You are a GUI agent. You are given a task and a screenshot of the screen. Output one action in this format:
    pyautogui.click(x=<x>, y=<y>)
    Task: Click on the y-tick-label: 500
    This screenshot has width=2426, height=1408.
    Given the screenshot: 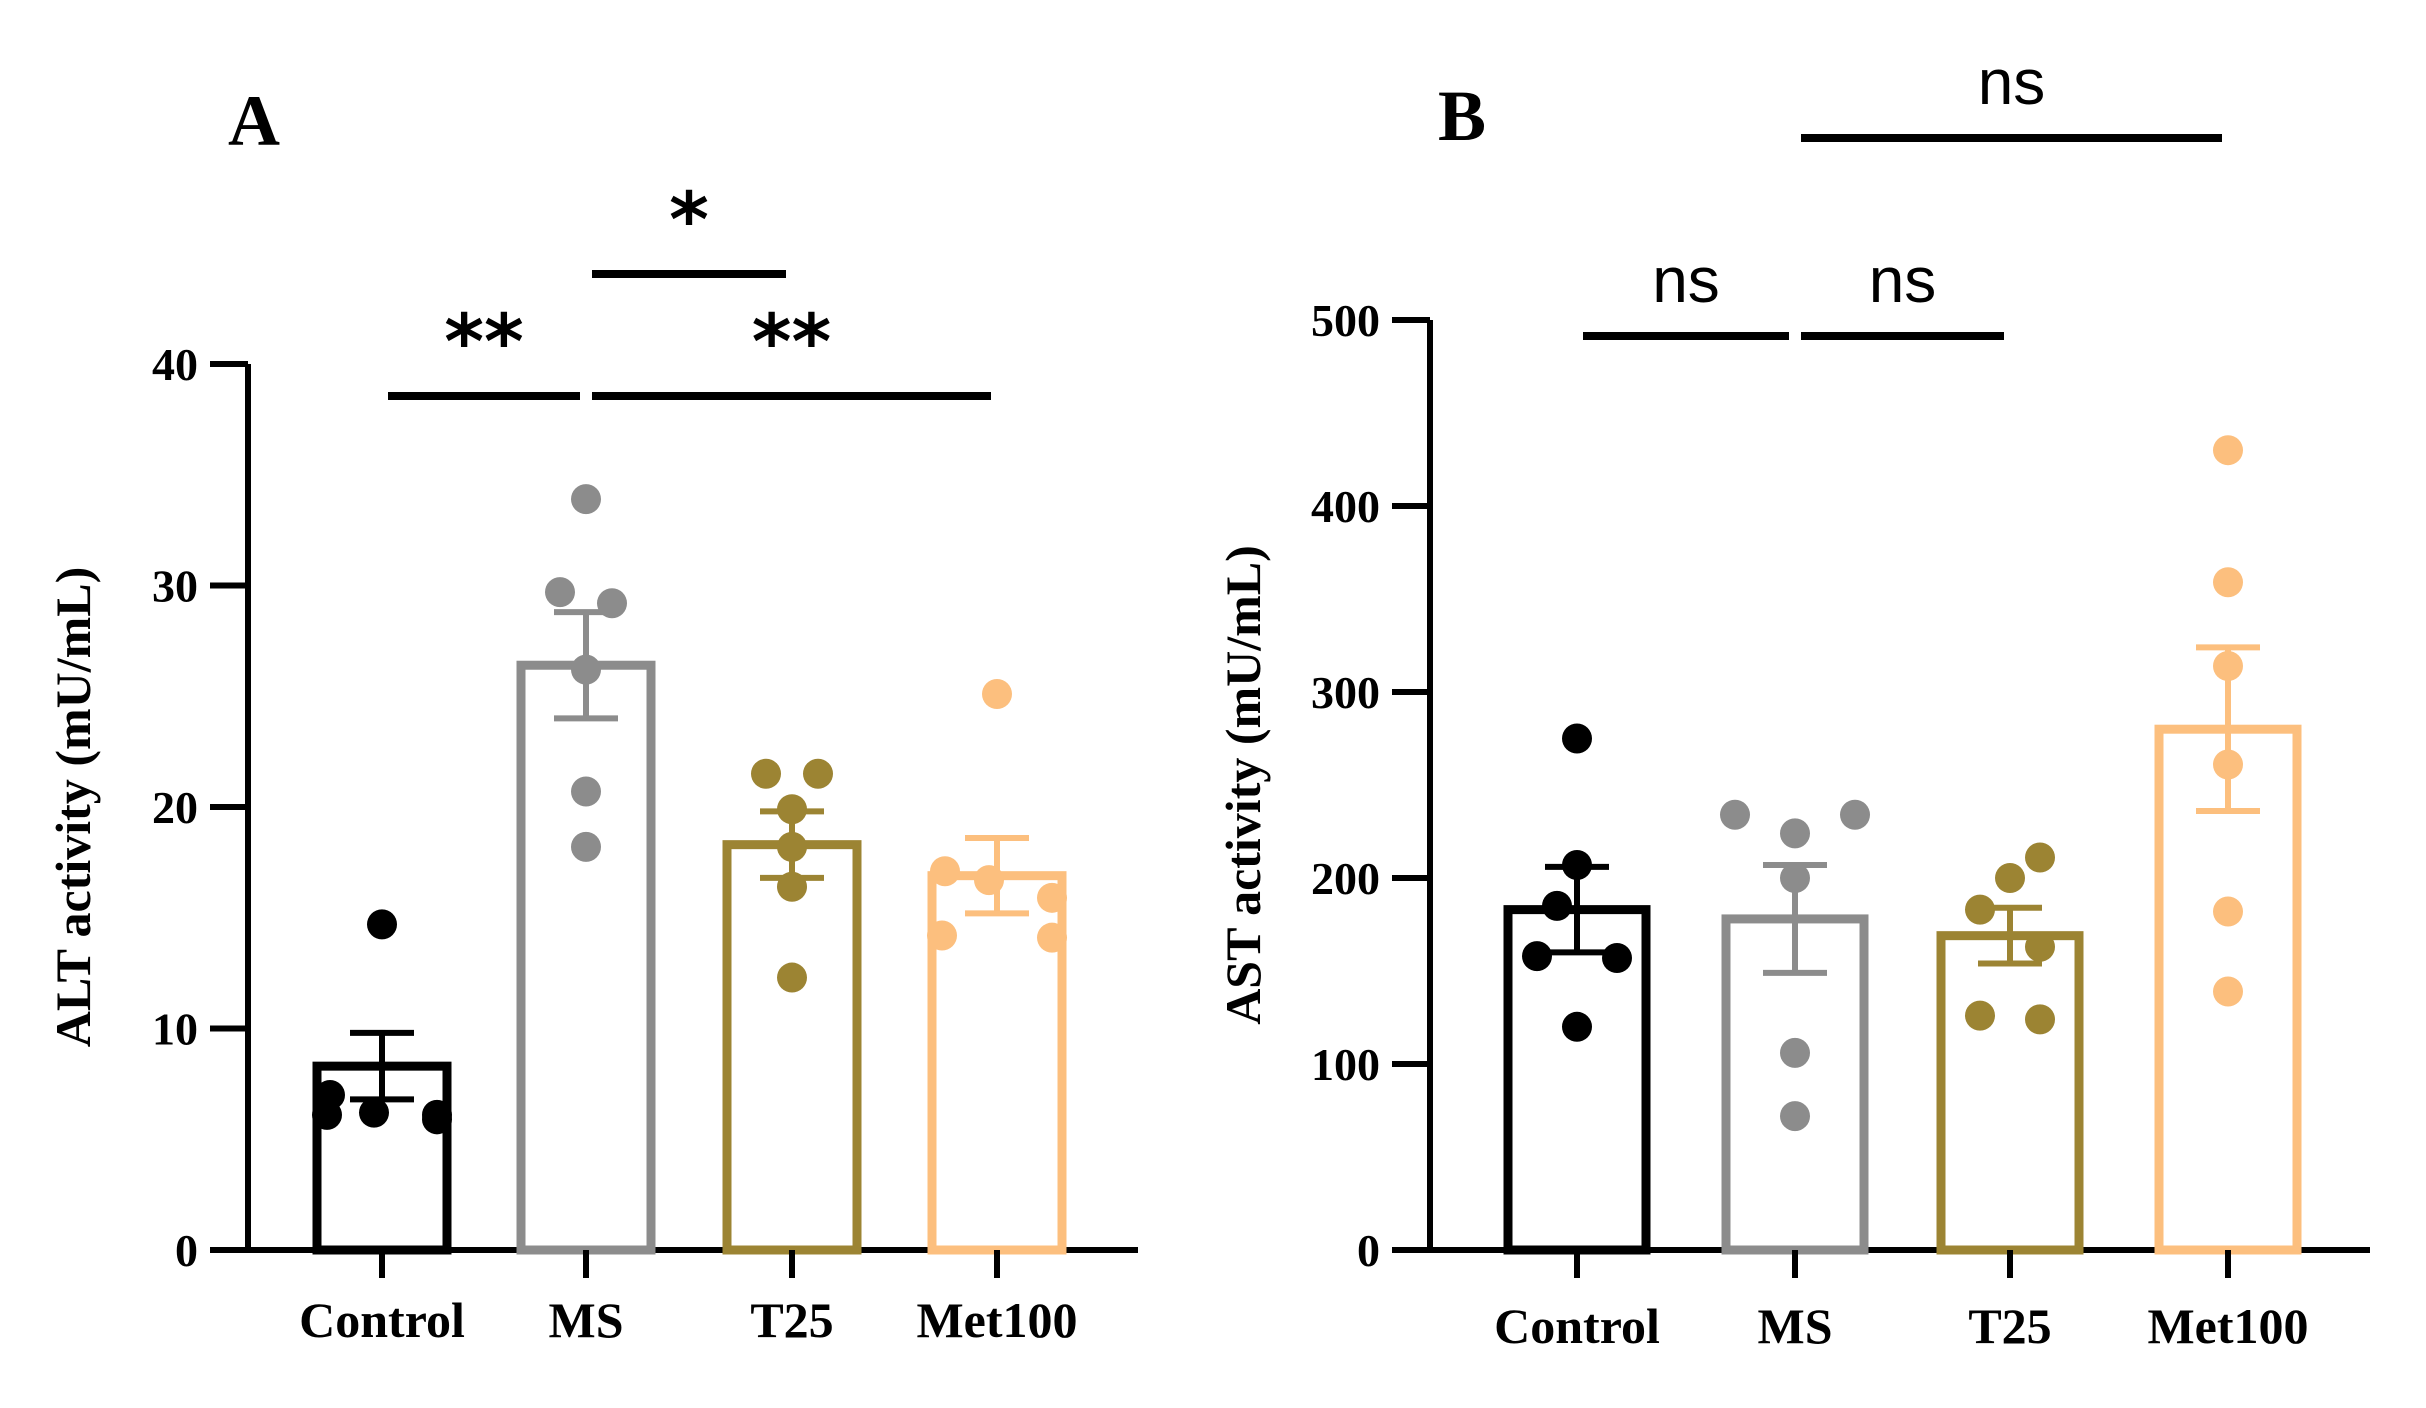 What is the action you would take?
    pyautogui.click(x=1345, y=320)
    